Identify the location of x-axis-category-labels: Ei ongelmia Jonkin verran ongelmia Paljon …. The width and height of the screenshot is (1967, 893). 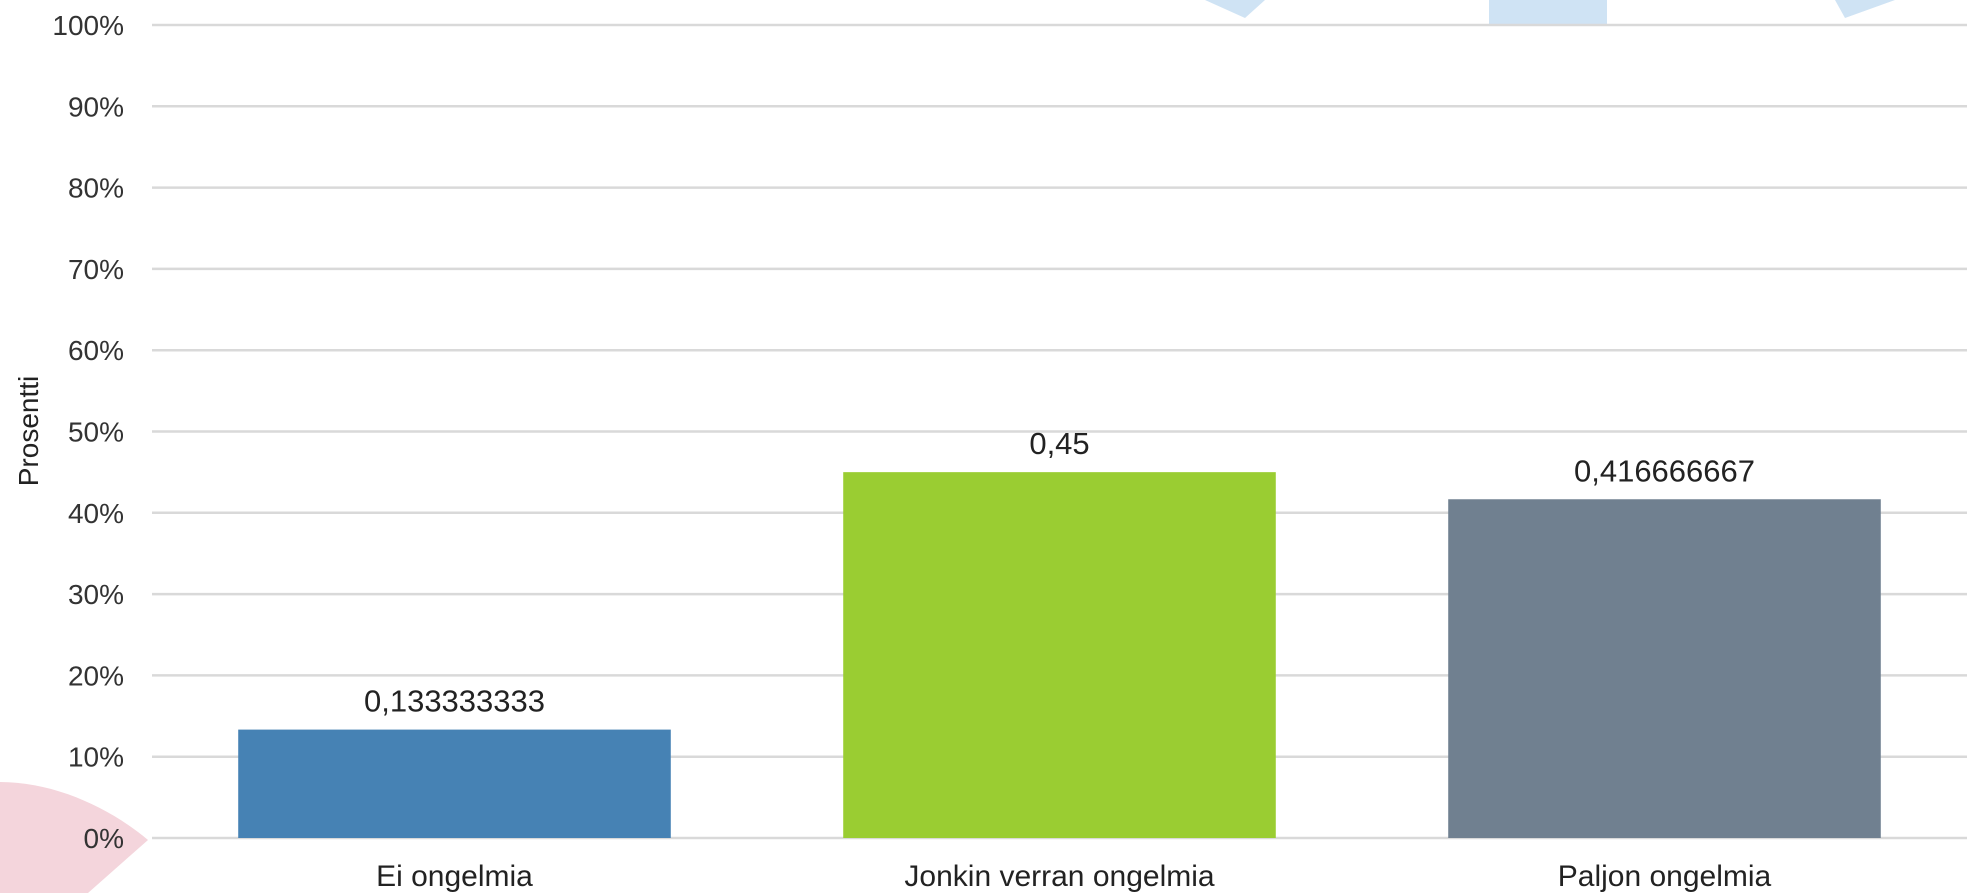
(1073, 876).